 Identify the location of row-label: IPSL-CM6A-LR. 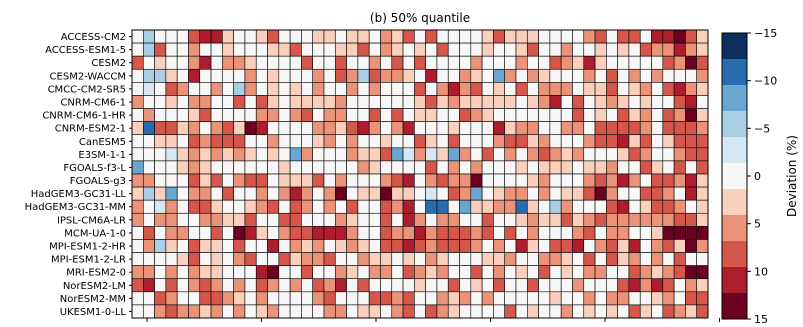
(91, 220).